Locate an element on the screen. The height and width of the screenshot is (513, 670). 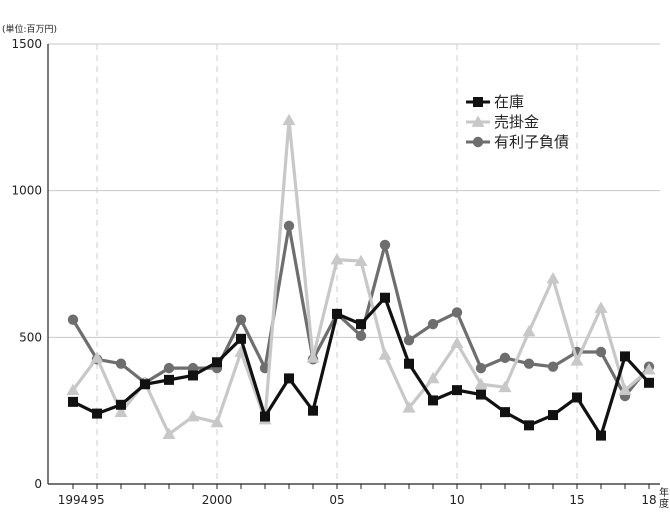
point-triangle-2008 is located at coordinates (409, 407).